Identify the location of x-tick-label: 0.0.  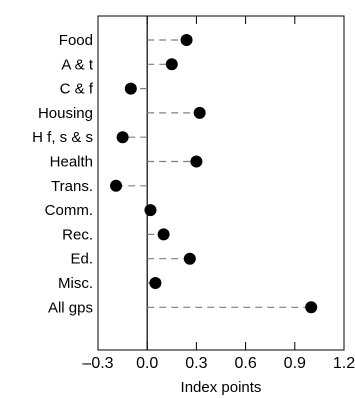
(147, 363).